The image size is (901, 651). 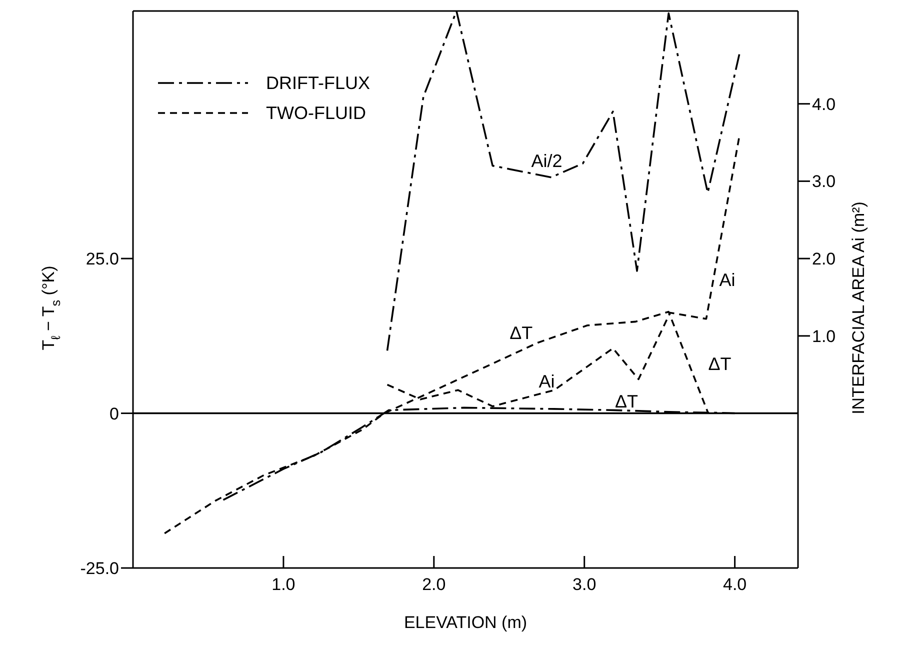 What do you see at coordinates (824, 182) in the screenshot?
I see `y2-tick-label: 3.0` at bounding box center [824, 182].